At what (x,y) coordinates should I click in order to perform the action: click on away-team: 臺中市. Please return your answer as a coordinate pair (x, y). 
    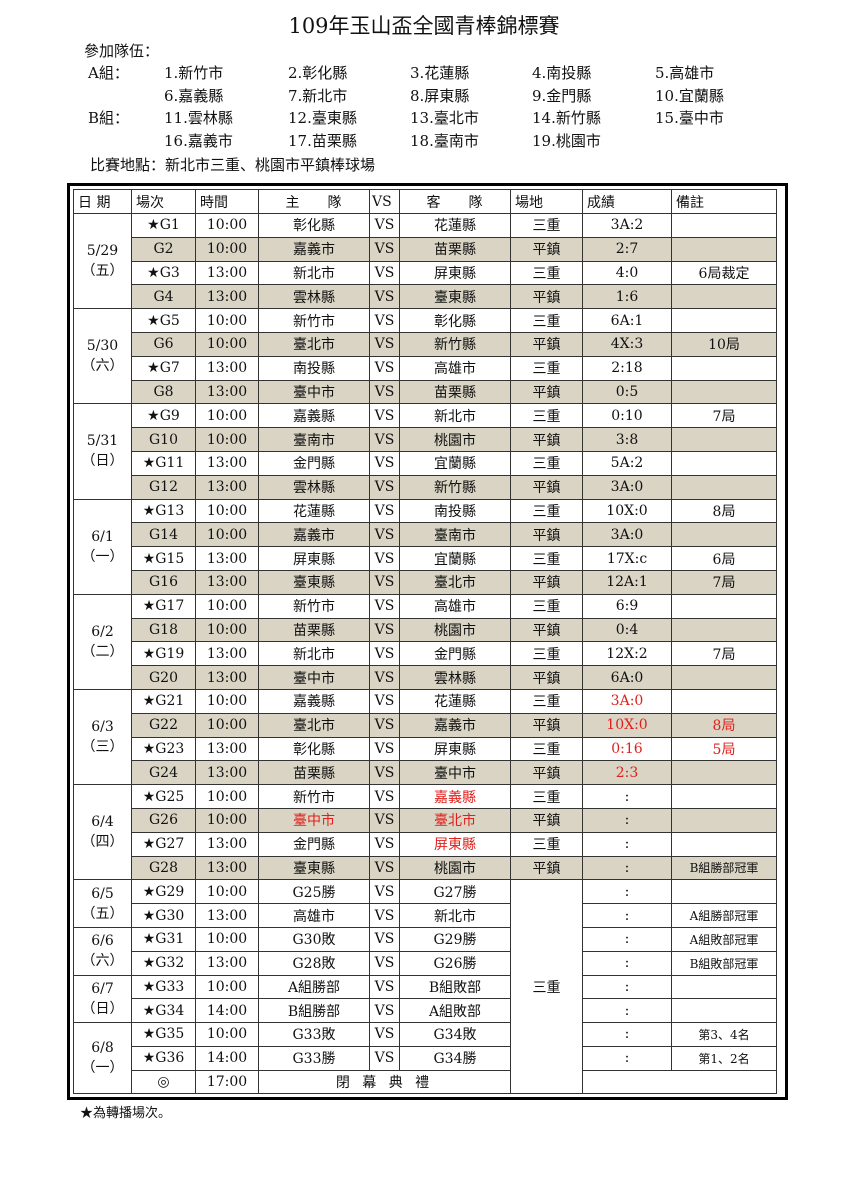
    Looking at the image, I should click on (455, 773).